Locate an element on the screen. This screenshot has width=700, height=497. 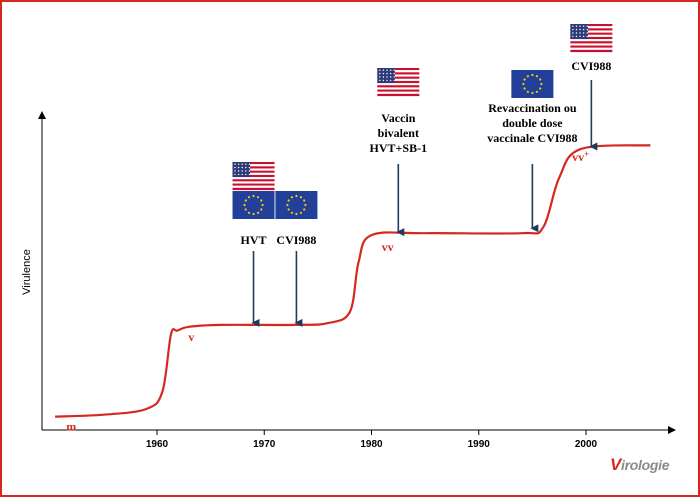
stage-label-3: vv+ is located at coordinates (580, 156).